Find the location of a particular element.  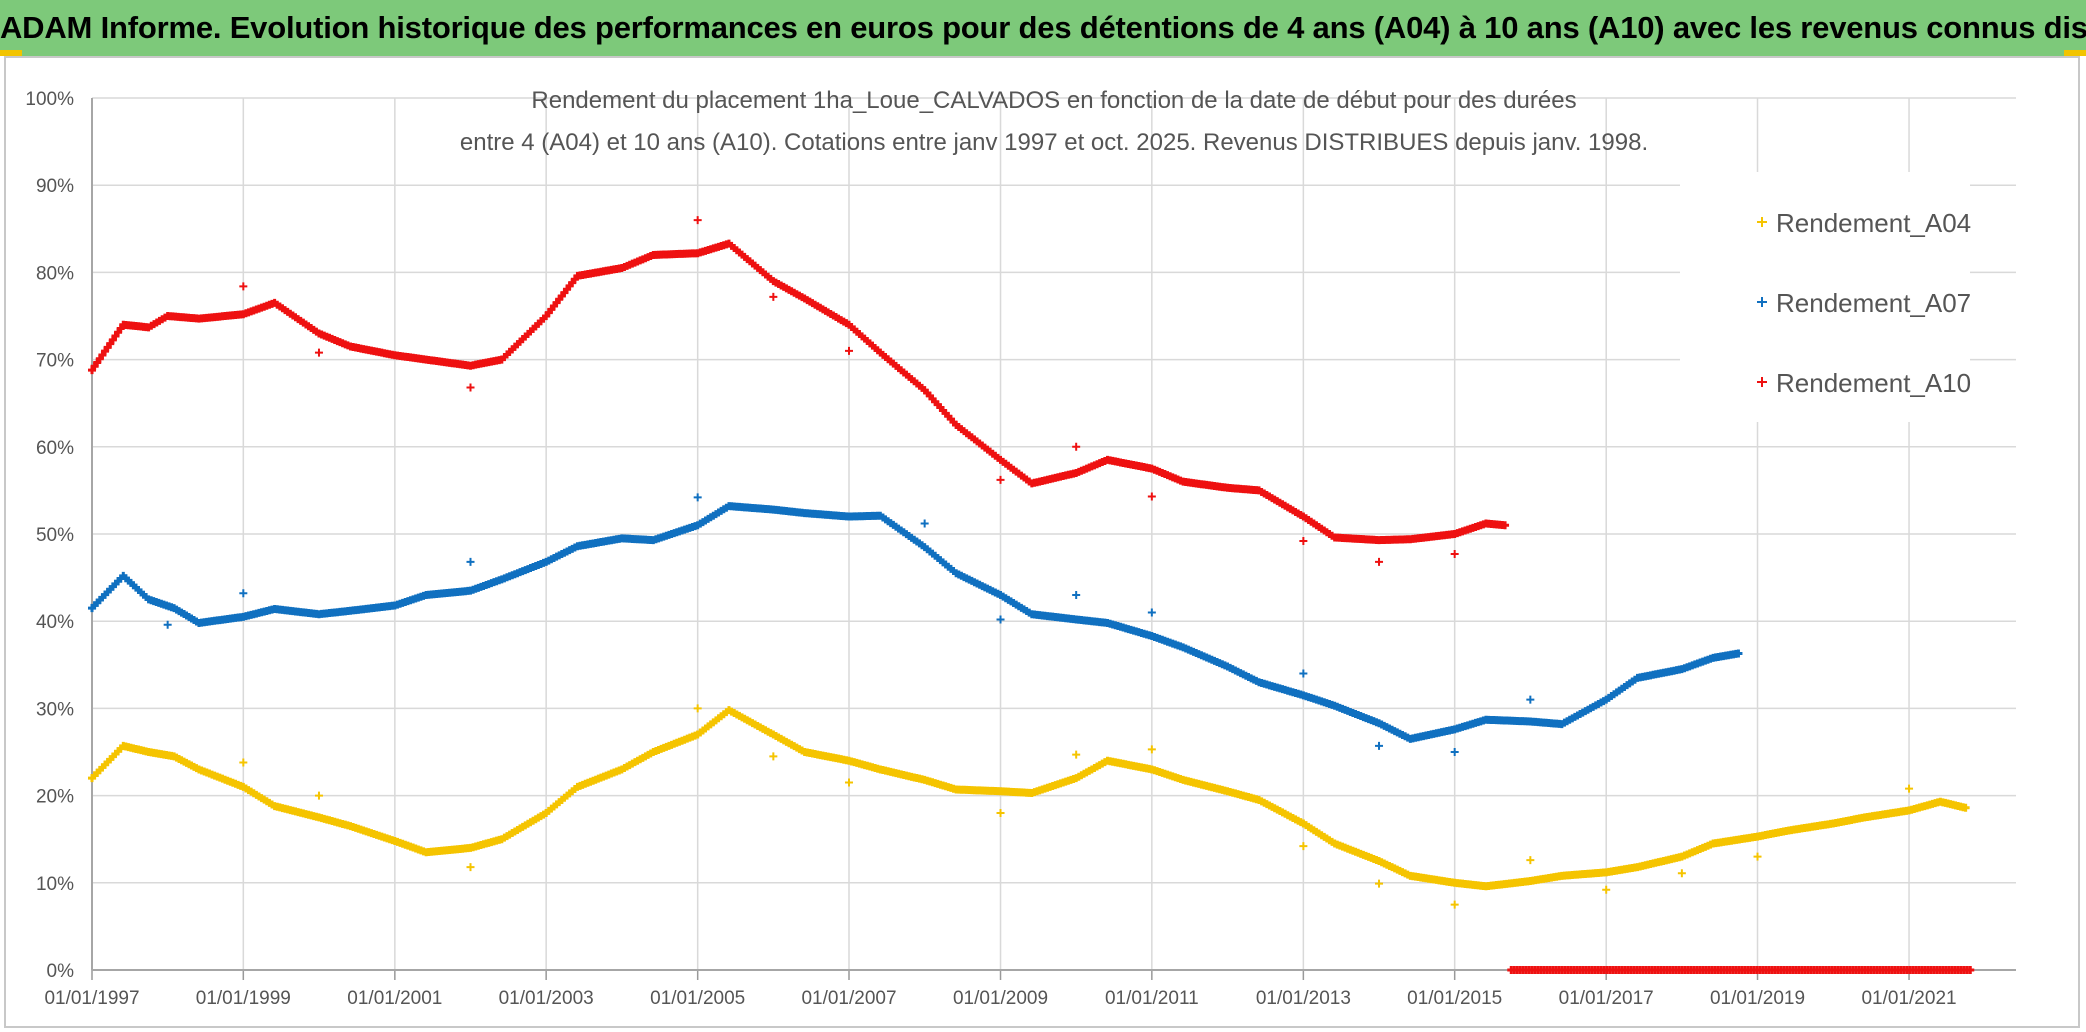

legend-label: Rendement_A10 is located at coordinates (1873, 383).